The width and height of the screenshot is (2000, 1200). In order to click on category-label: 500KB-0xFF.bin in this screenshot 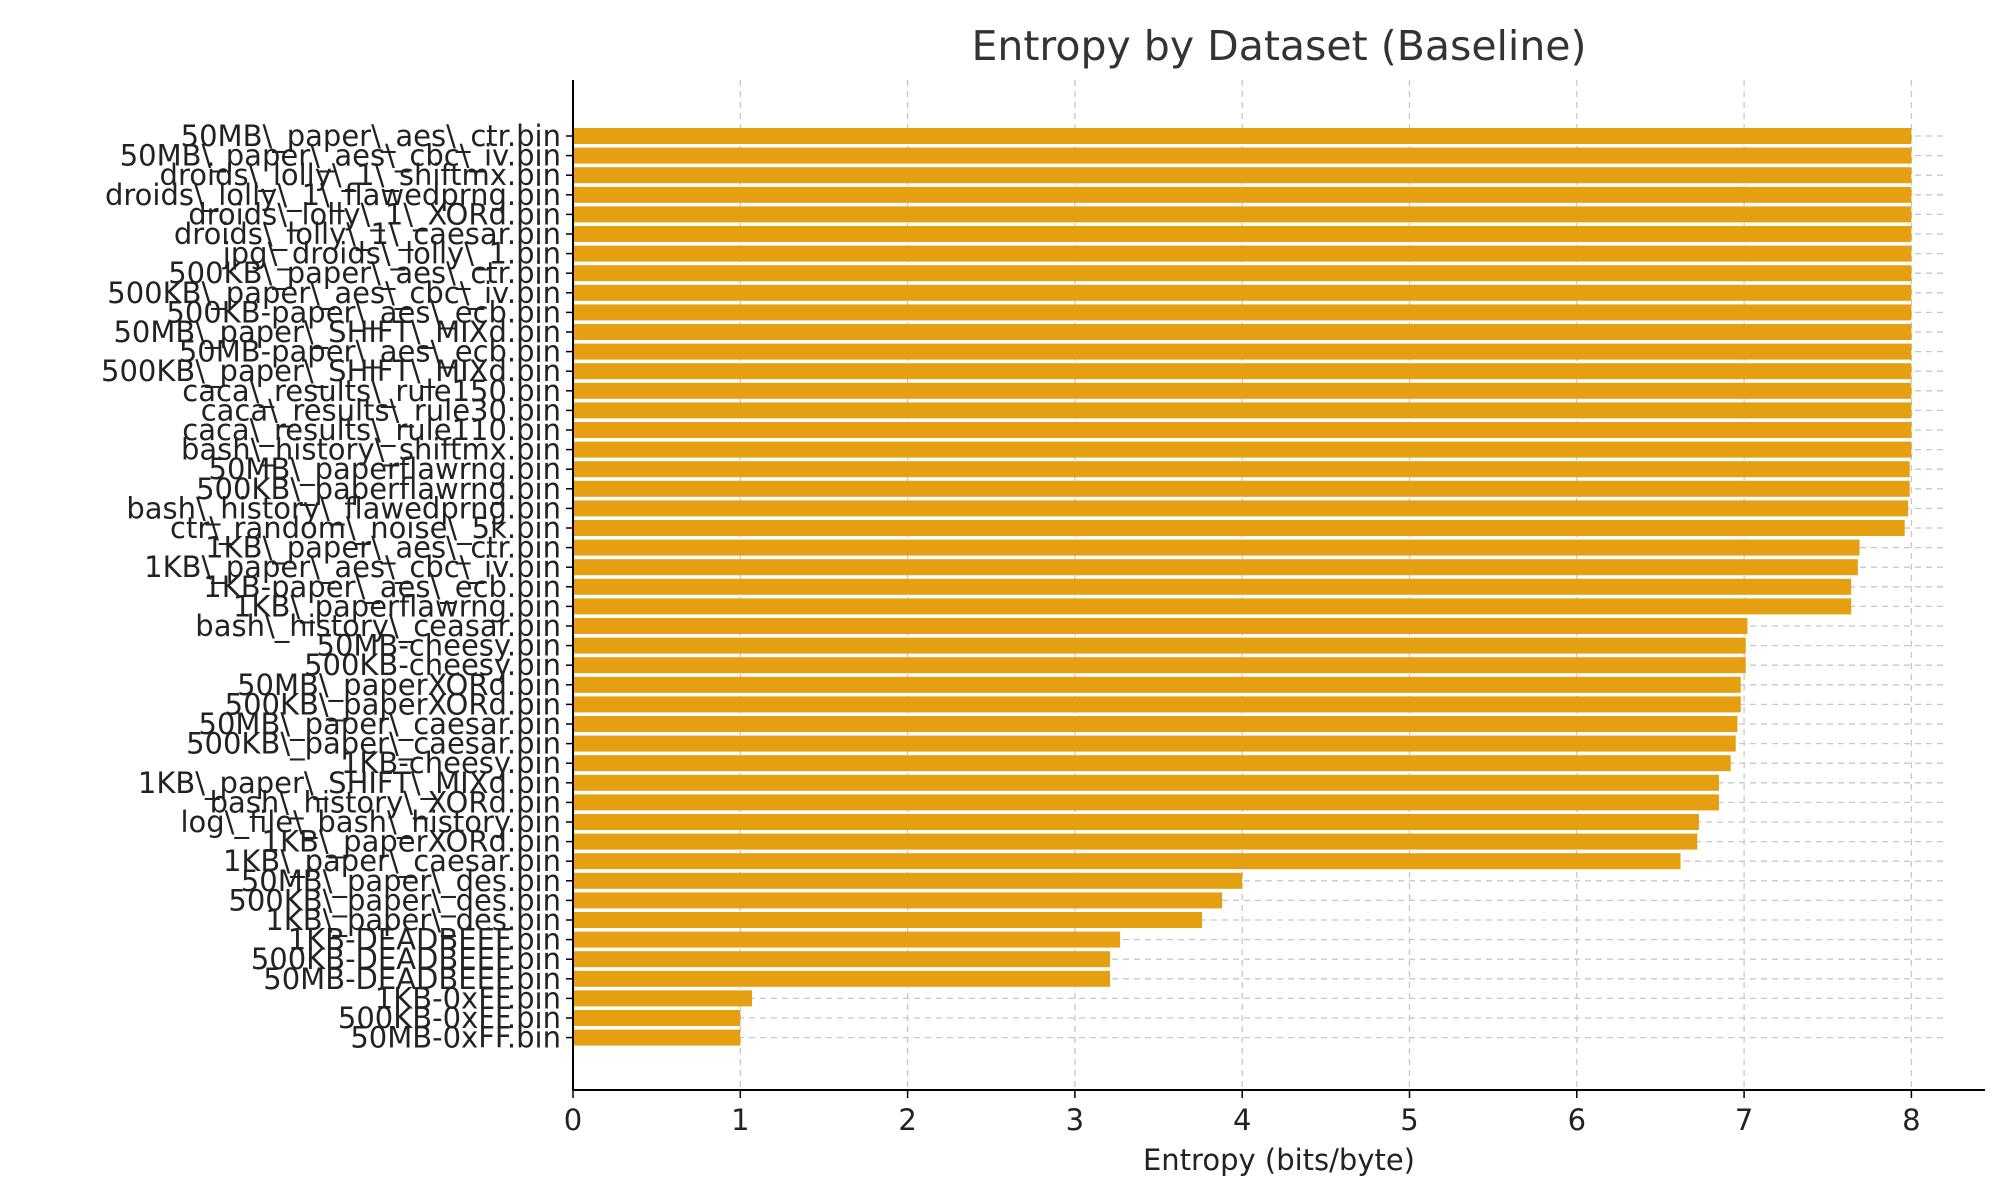, I will do `click(449, 1018)`.